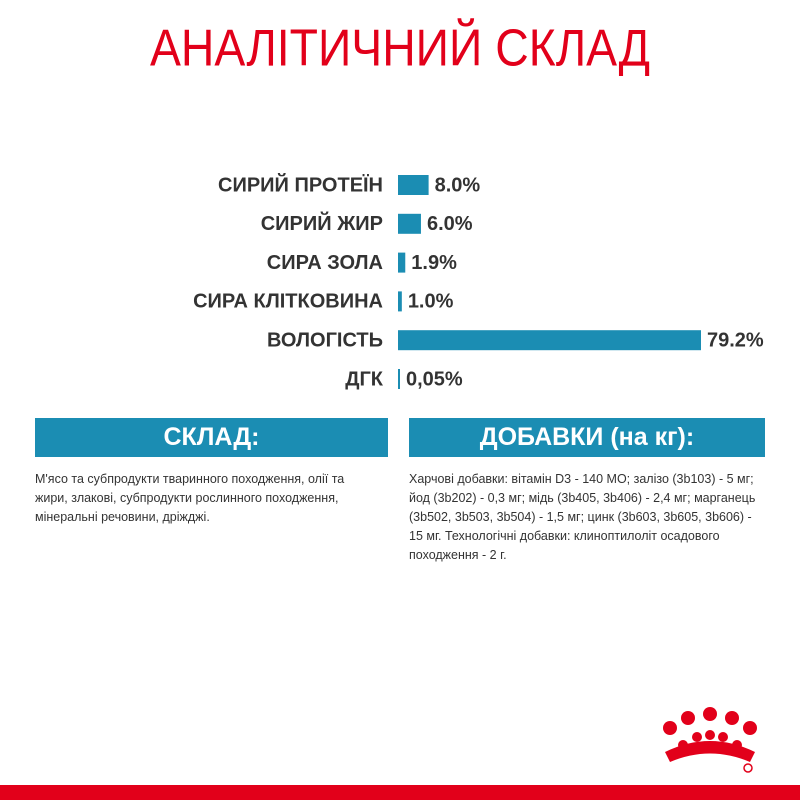  I want to click on value-label: 1.9%, so click(434, 263).